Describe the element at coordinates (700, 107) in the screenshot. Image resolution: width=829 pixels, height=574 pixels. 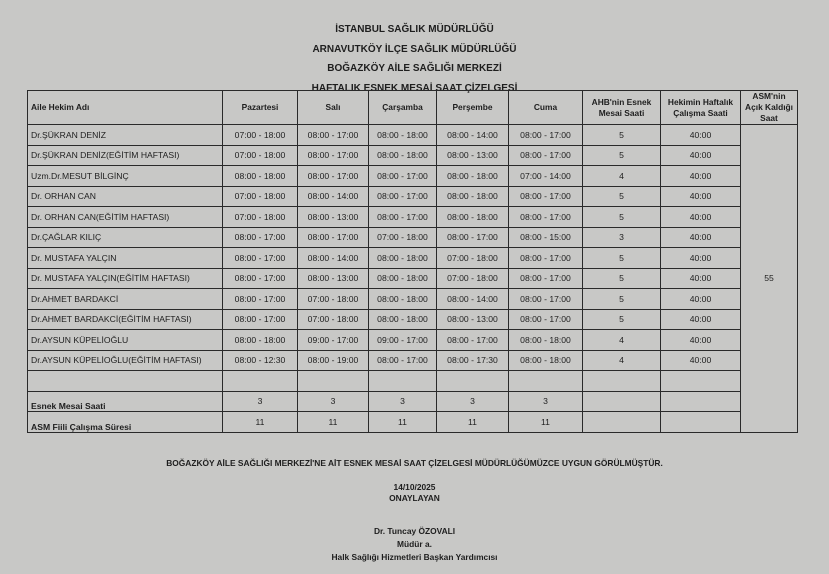
I see `column-header: Hekimin Haftalık Çalışma Saati` at that location.